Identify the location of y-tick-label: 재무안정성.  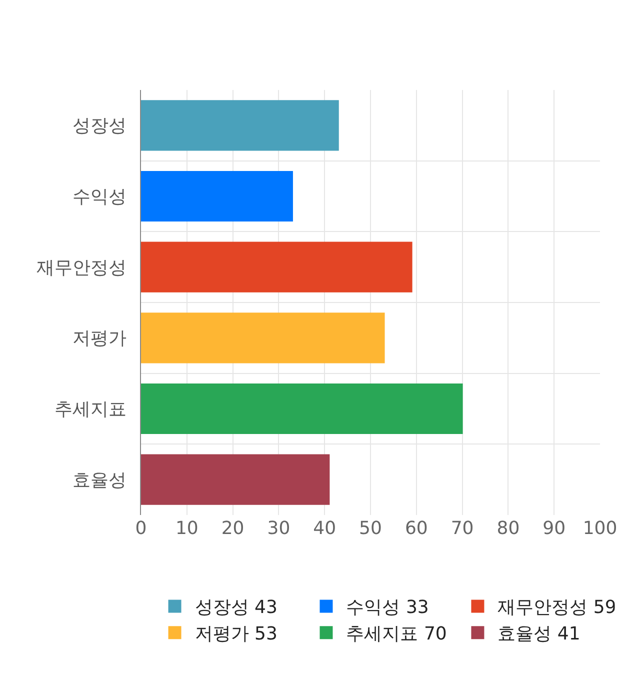
(81, 267).